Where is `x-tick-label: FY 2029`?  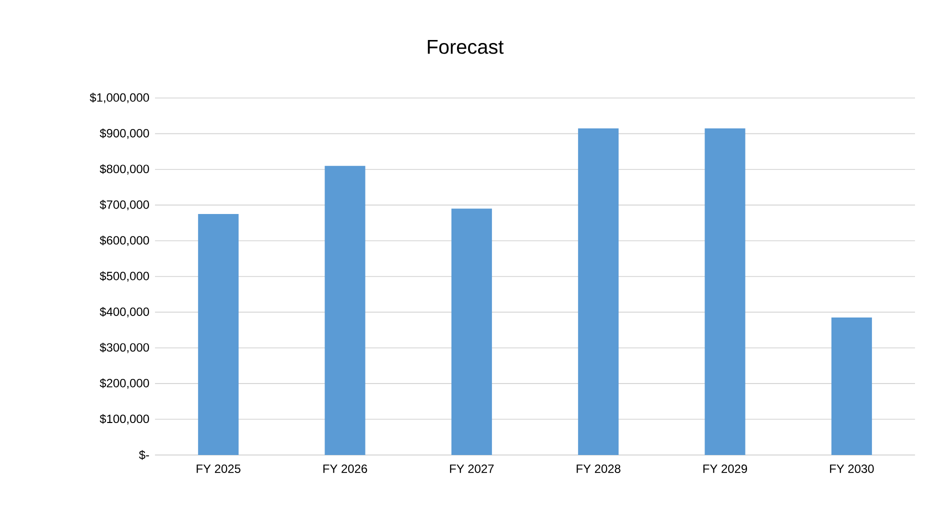
x-tick-label: FY 2029 is located at coordinates (725, 468).